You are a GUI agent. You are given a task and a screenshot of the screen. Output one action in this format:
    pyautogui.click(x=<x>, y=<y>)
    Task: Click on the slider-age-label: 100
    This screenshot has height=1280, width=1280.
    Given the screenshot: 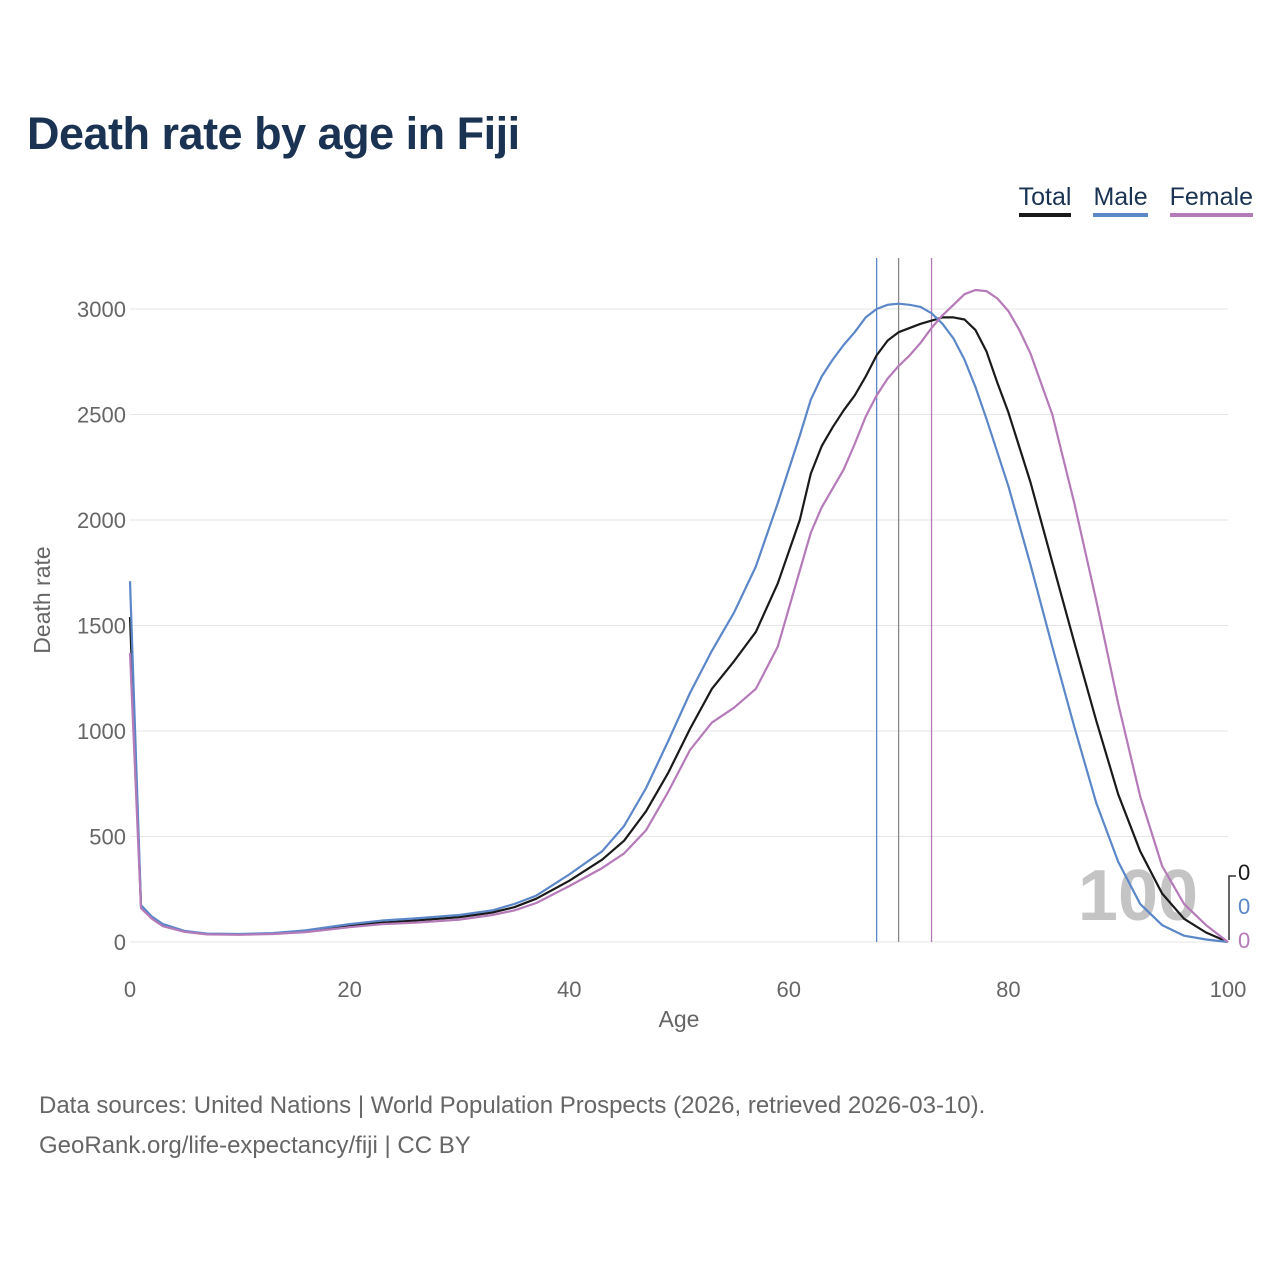 What is the action you would take?
    pyautogui.click(x=1138, y=896)
    